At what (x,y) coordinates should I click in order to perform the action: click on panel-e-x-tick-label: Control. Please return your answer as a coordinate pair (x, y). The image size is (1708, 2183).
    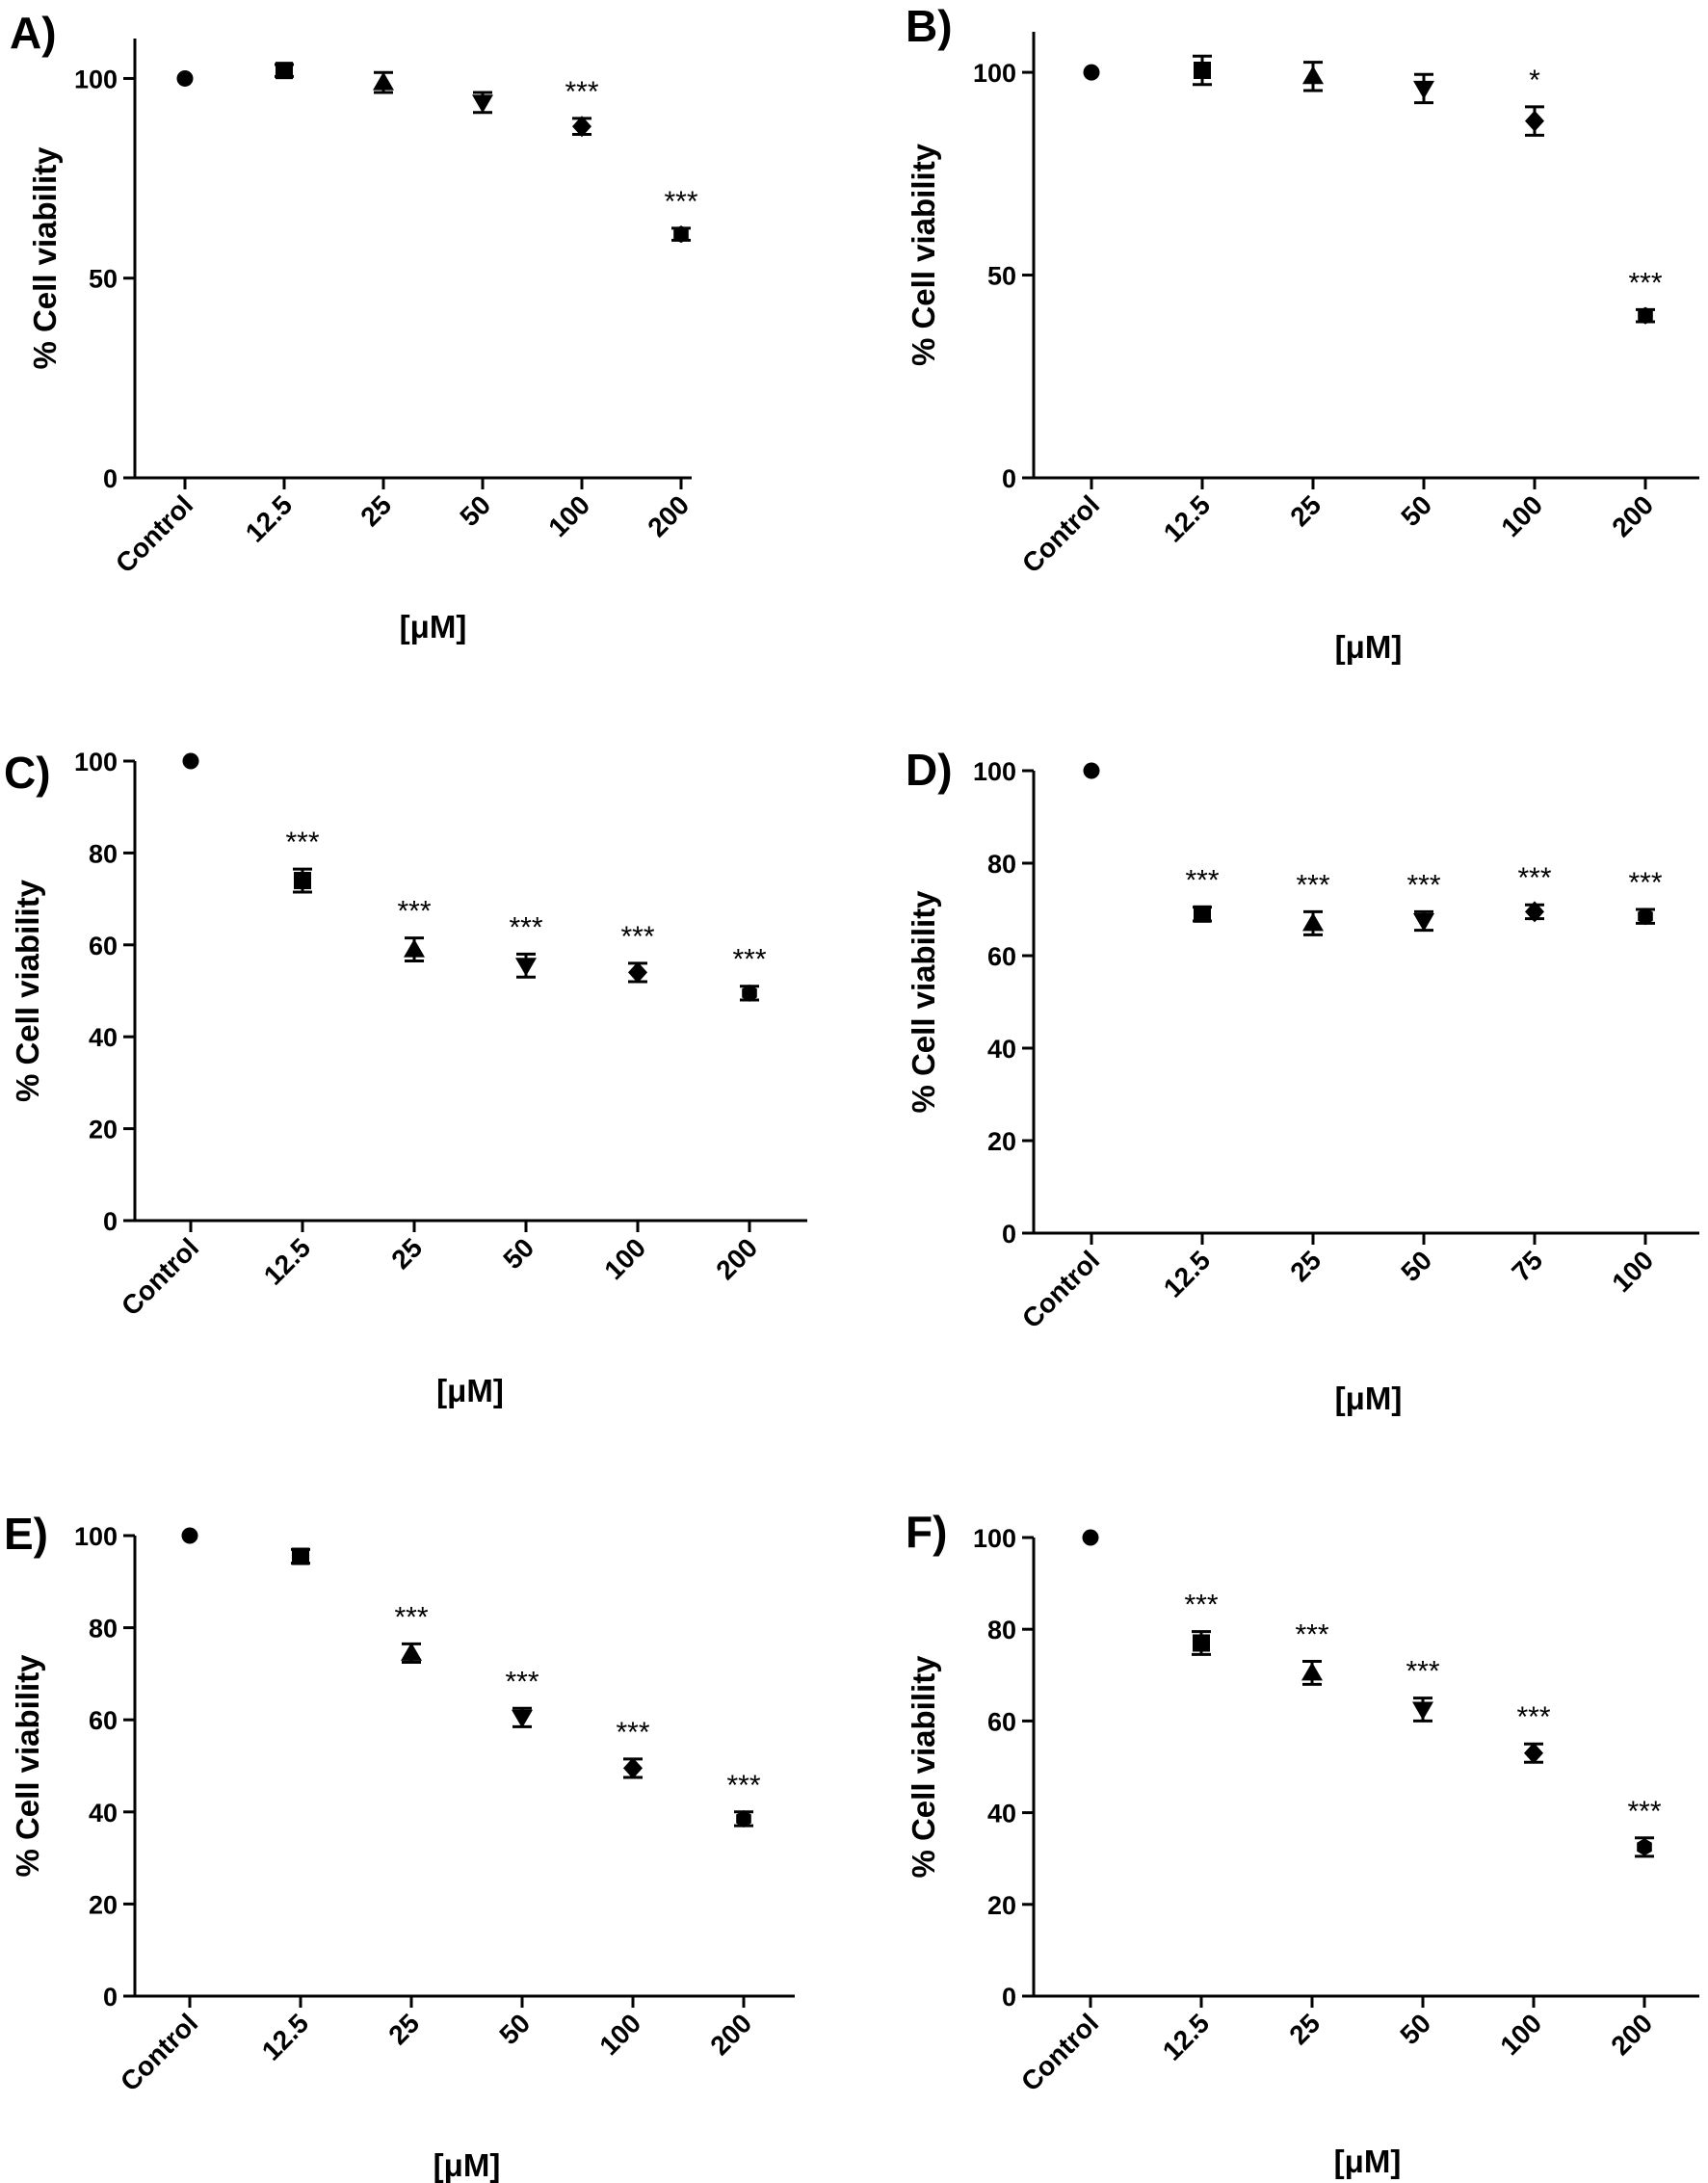
    Looking at the image, I should click on (159, 2052).